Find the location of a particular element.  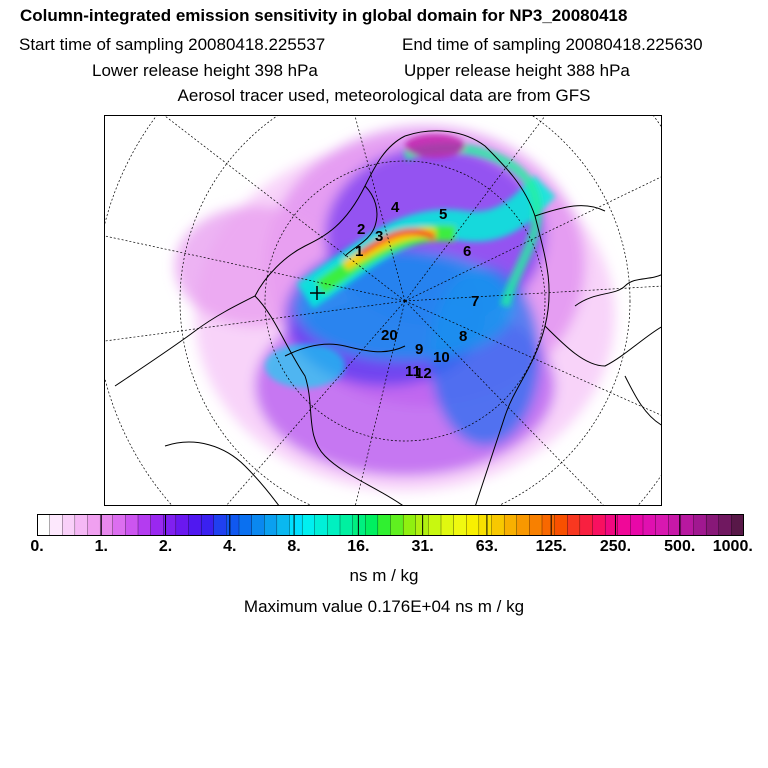

release-label: 12 is located at coordinates (423, 373).